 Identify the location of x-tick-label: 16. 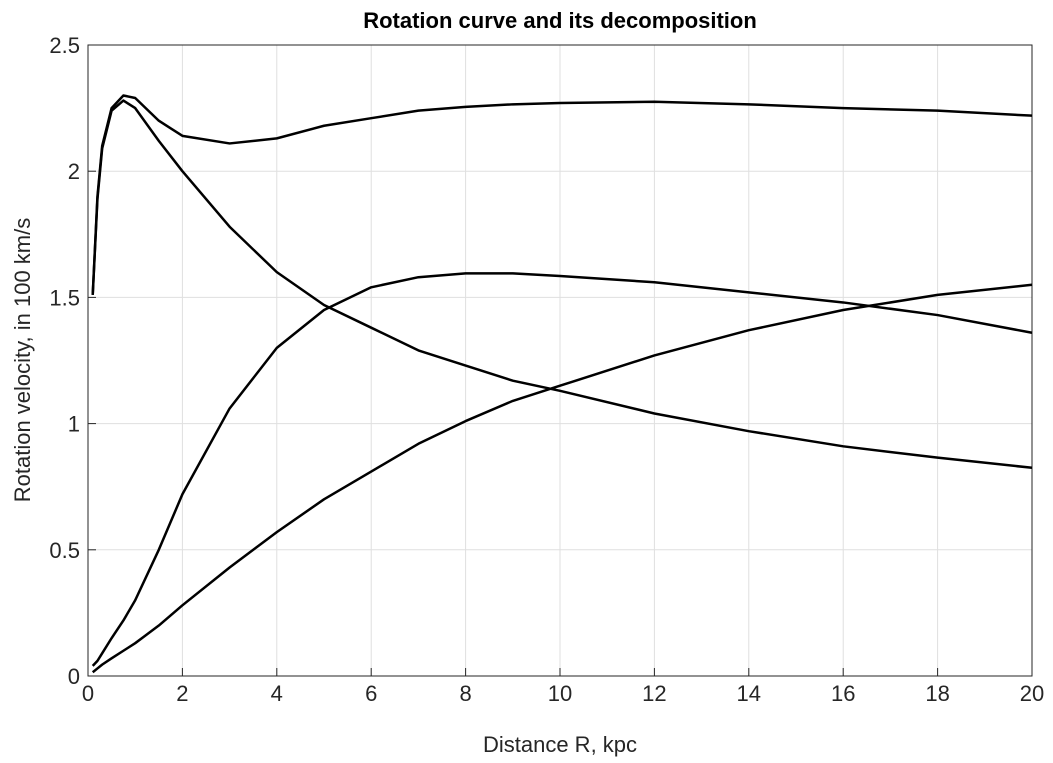
(843, 693).